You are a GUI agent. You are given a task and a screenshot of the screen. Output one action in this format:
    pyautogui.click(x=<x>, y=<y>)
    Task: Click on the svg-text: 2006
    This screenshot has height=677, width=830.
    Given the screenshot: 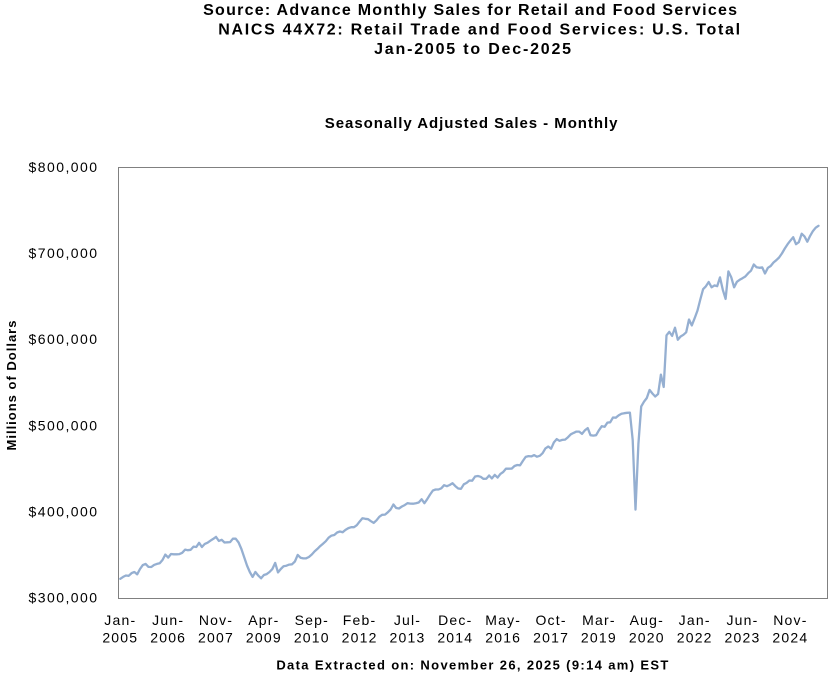 What is the action you would take?
    pyautogui.click(x=168, y=638)
    